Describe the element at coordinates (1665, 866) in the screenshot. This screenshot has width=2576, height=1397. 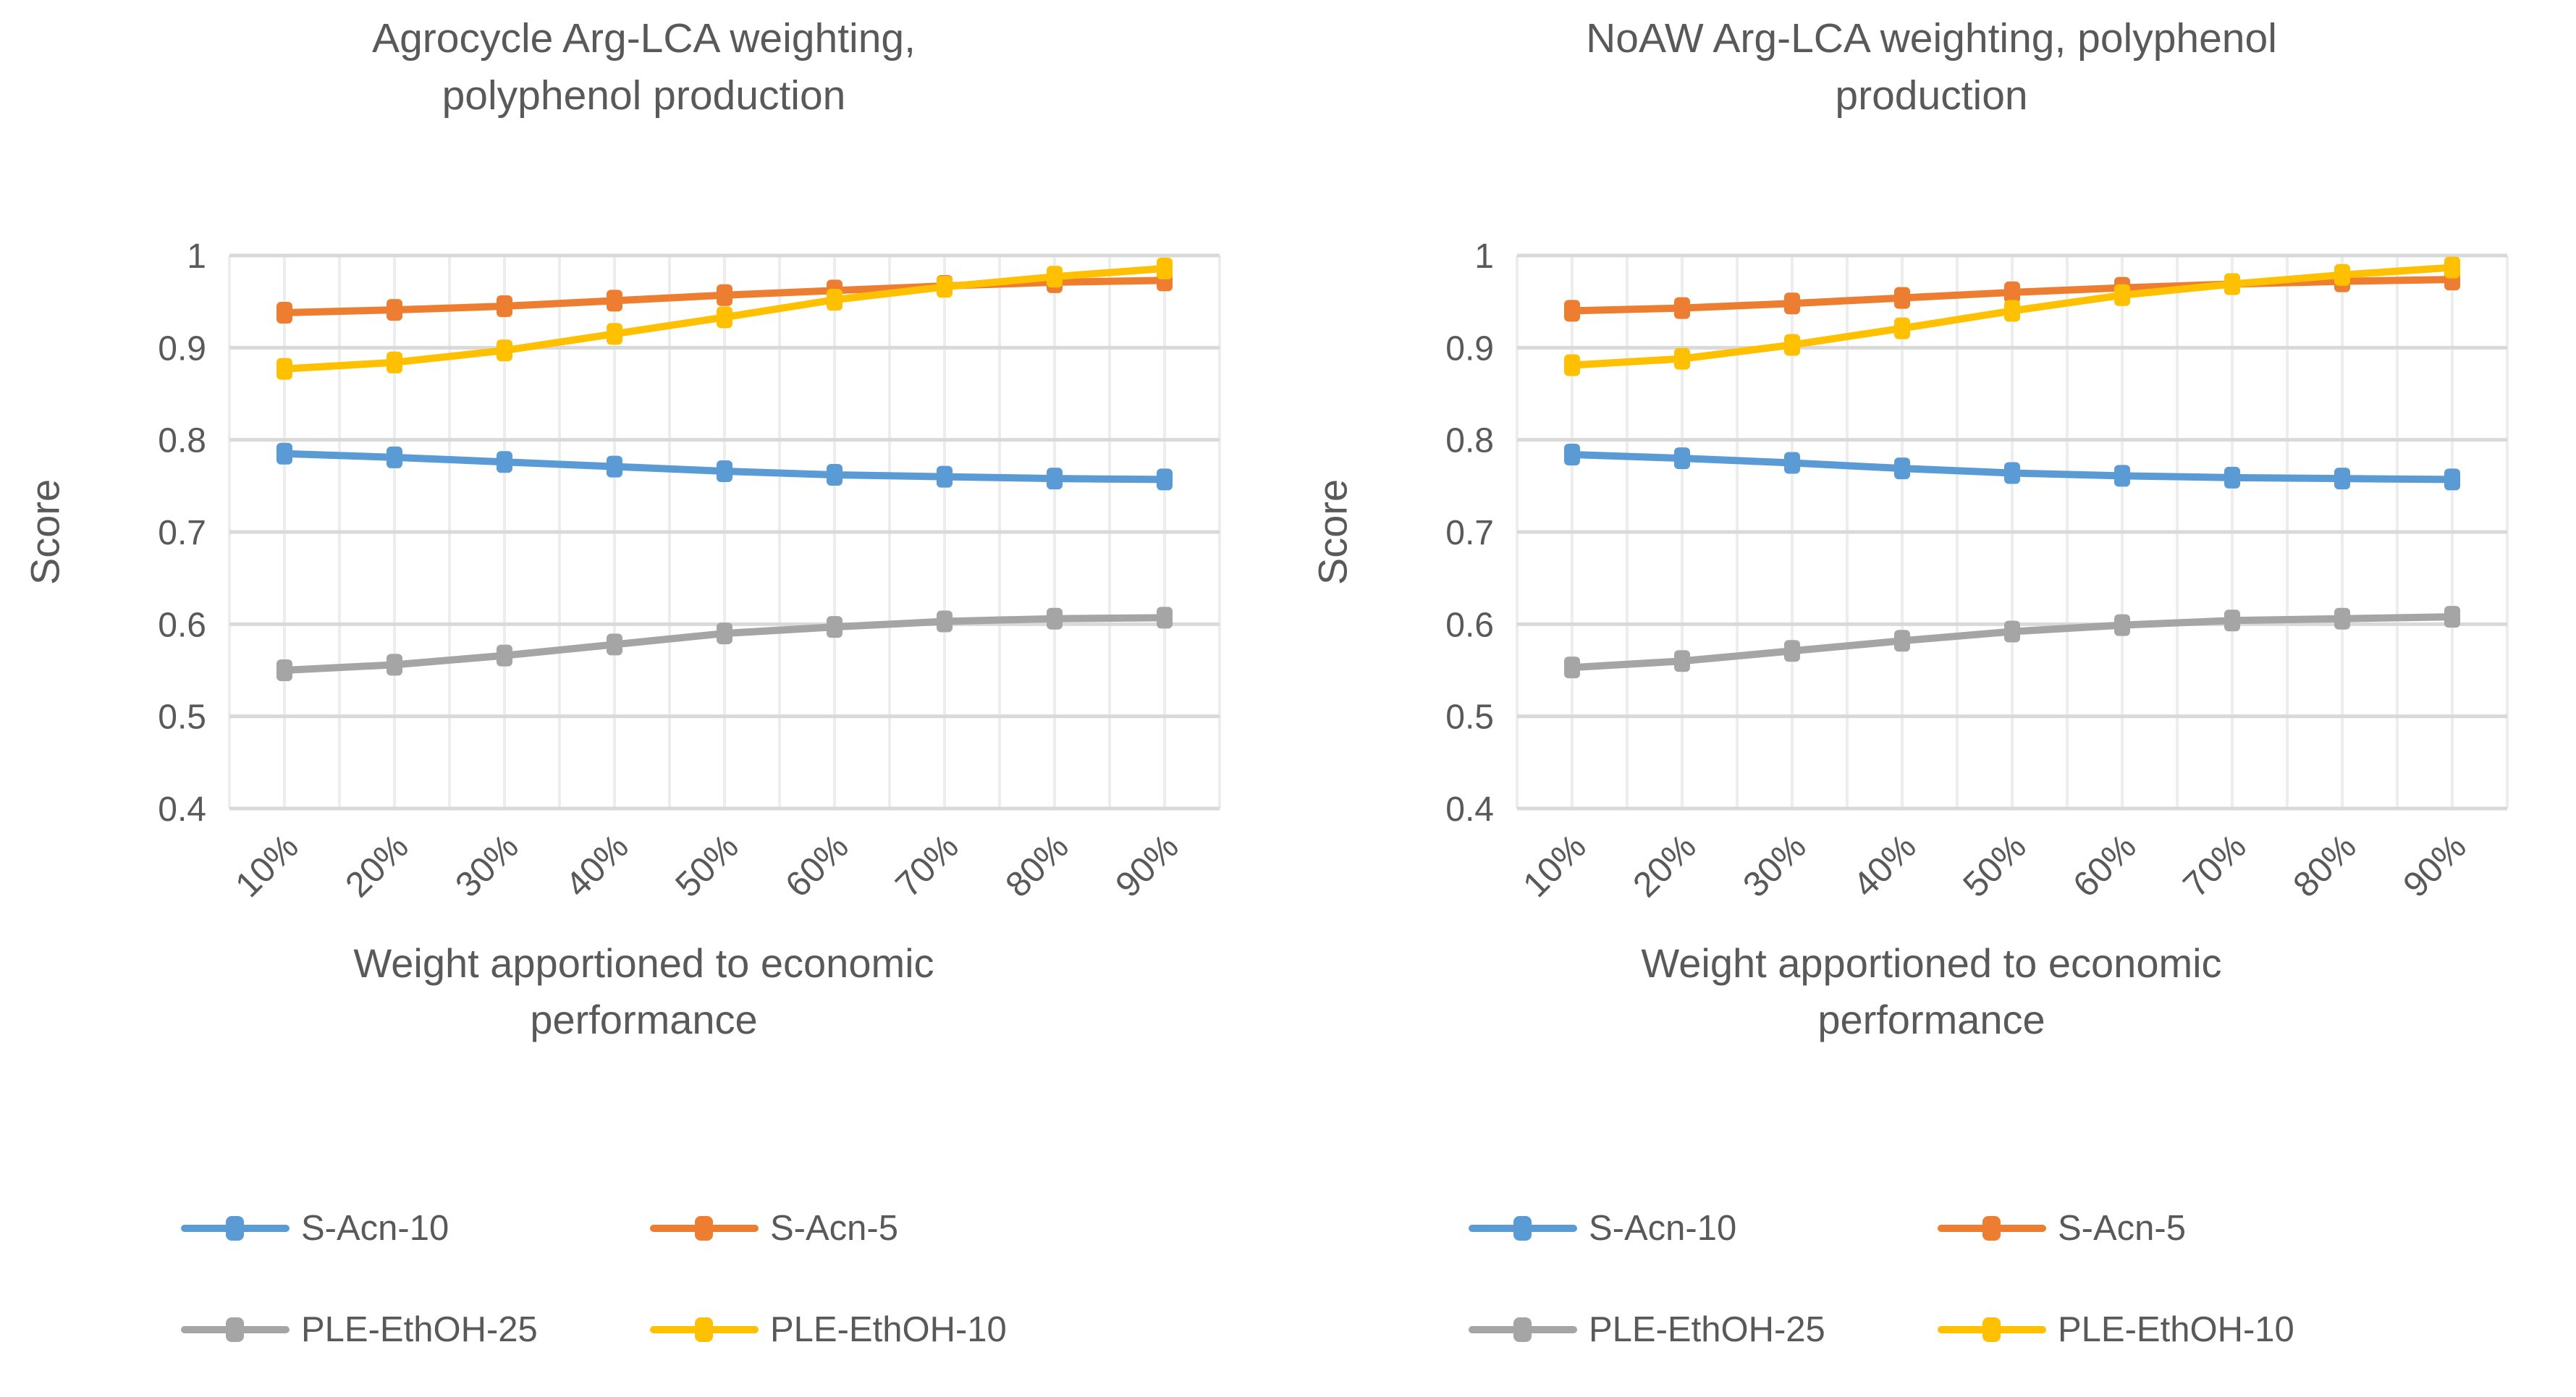
I see `x-tick-label: 20%` at that location.